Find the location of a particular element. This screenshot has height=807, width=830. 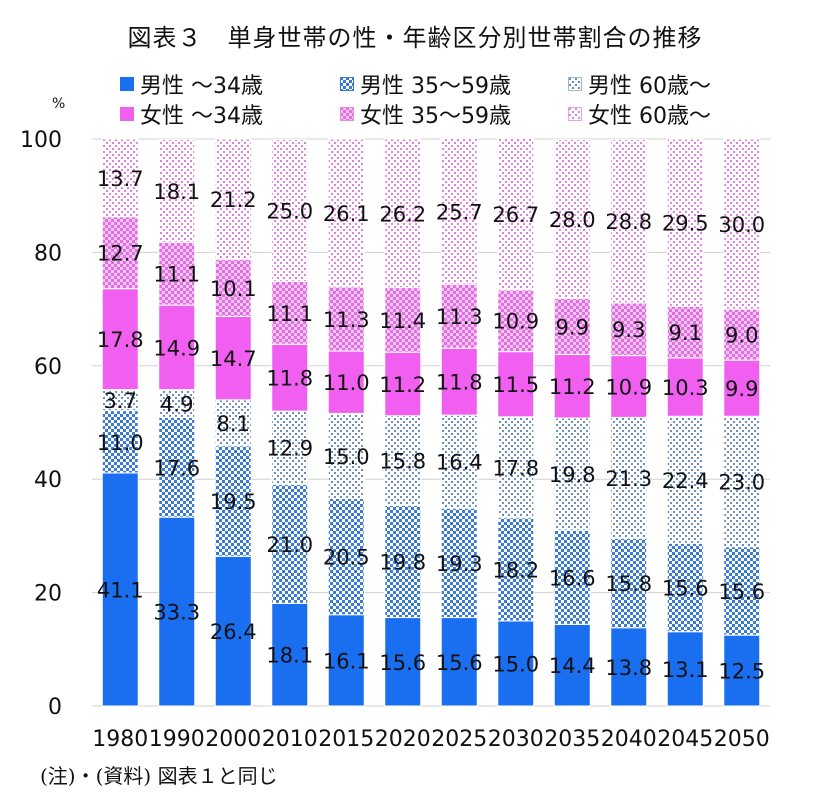

legend-item-male-u34: 男性 ～34歳 is located at coordinates (191, 84).